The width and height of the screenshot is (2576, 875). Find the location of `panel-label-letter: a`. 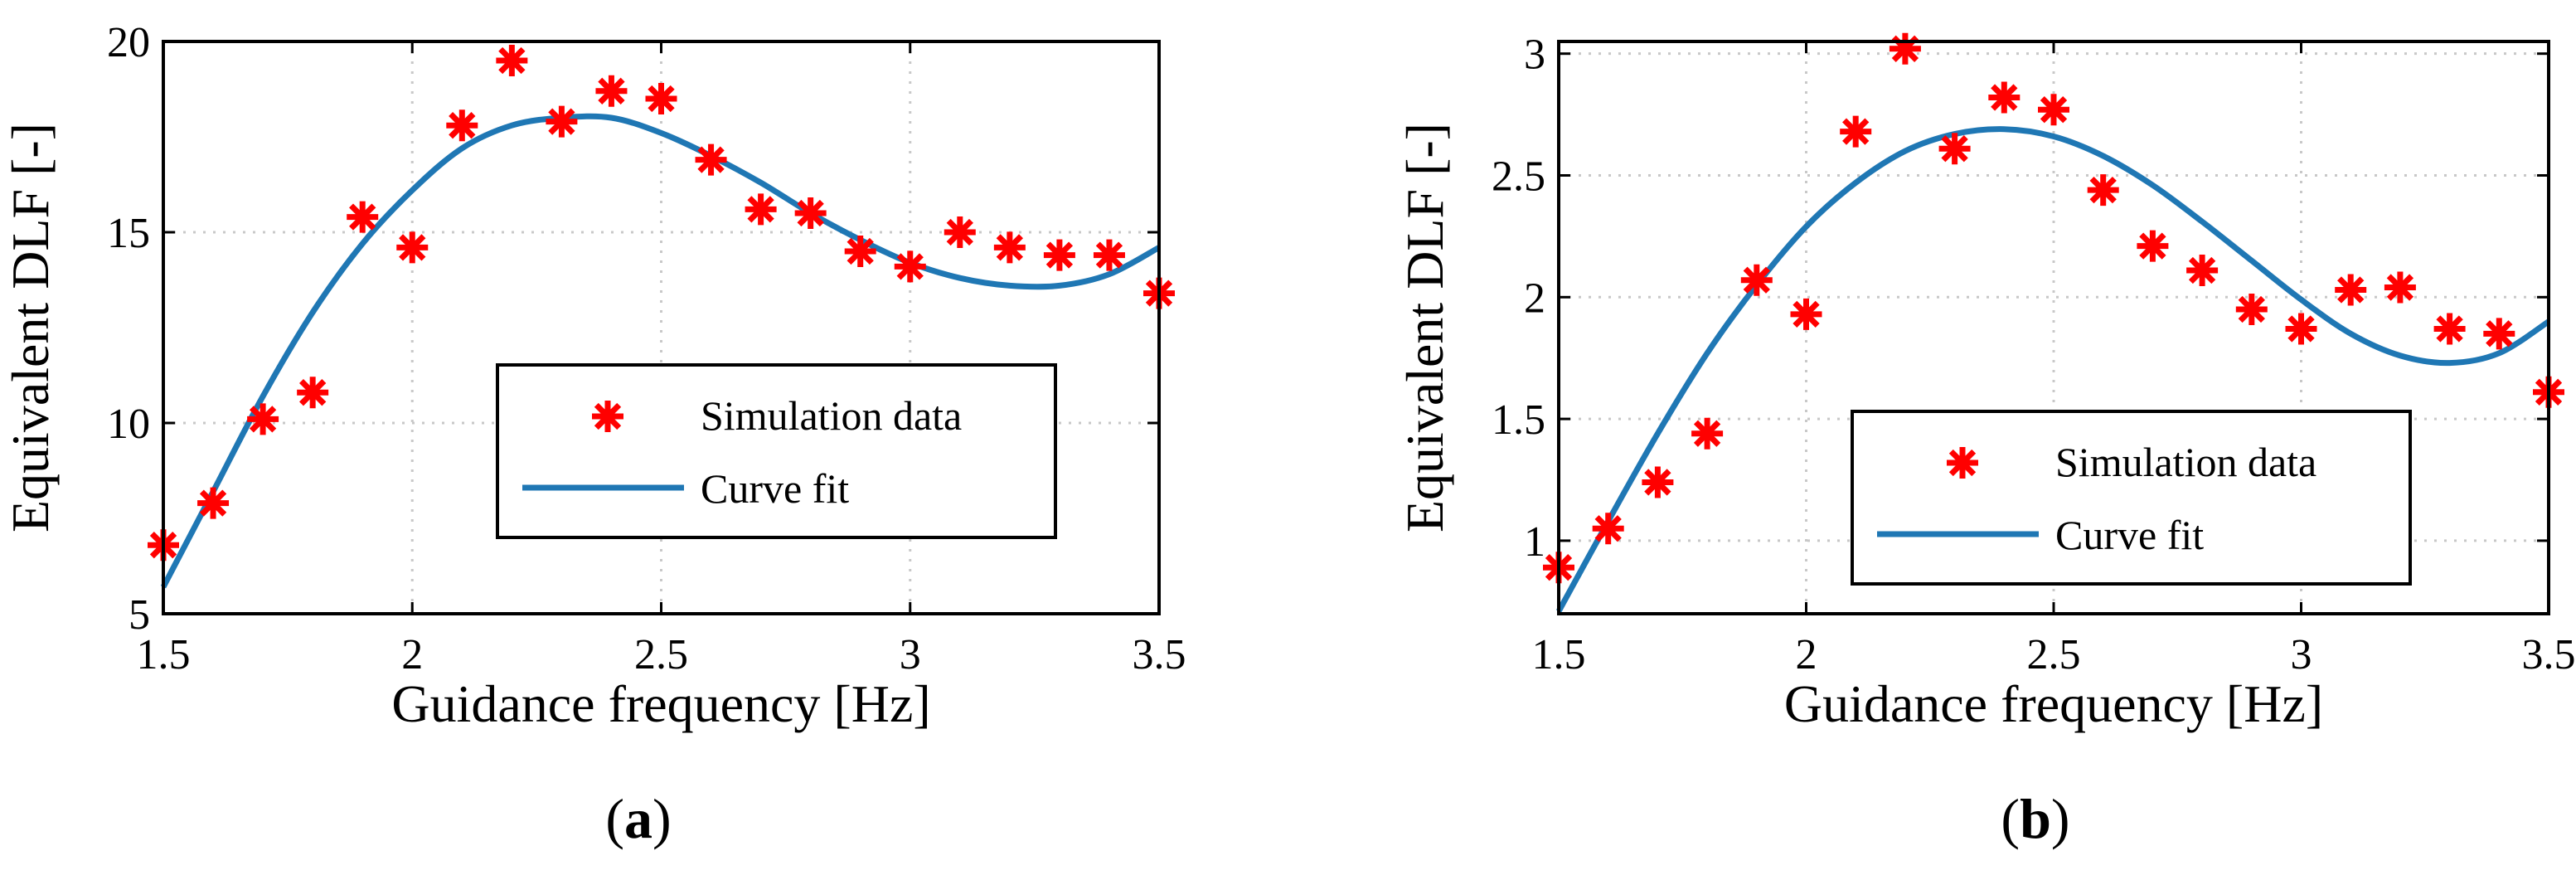

panel-label-letter: a is located at coordinates (638, 818).